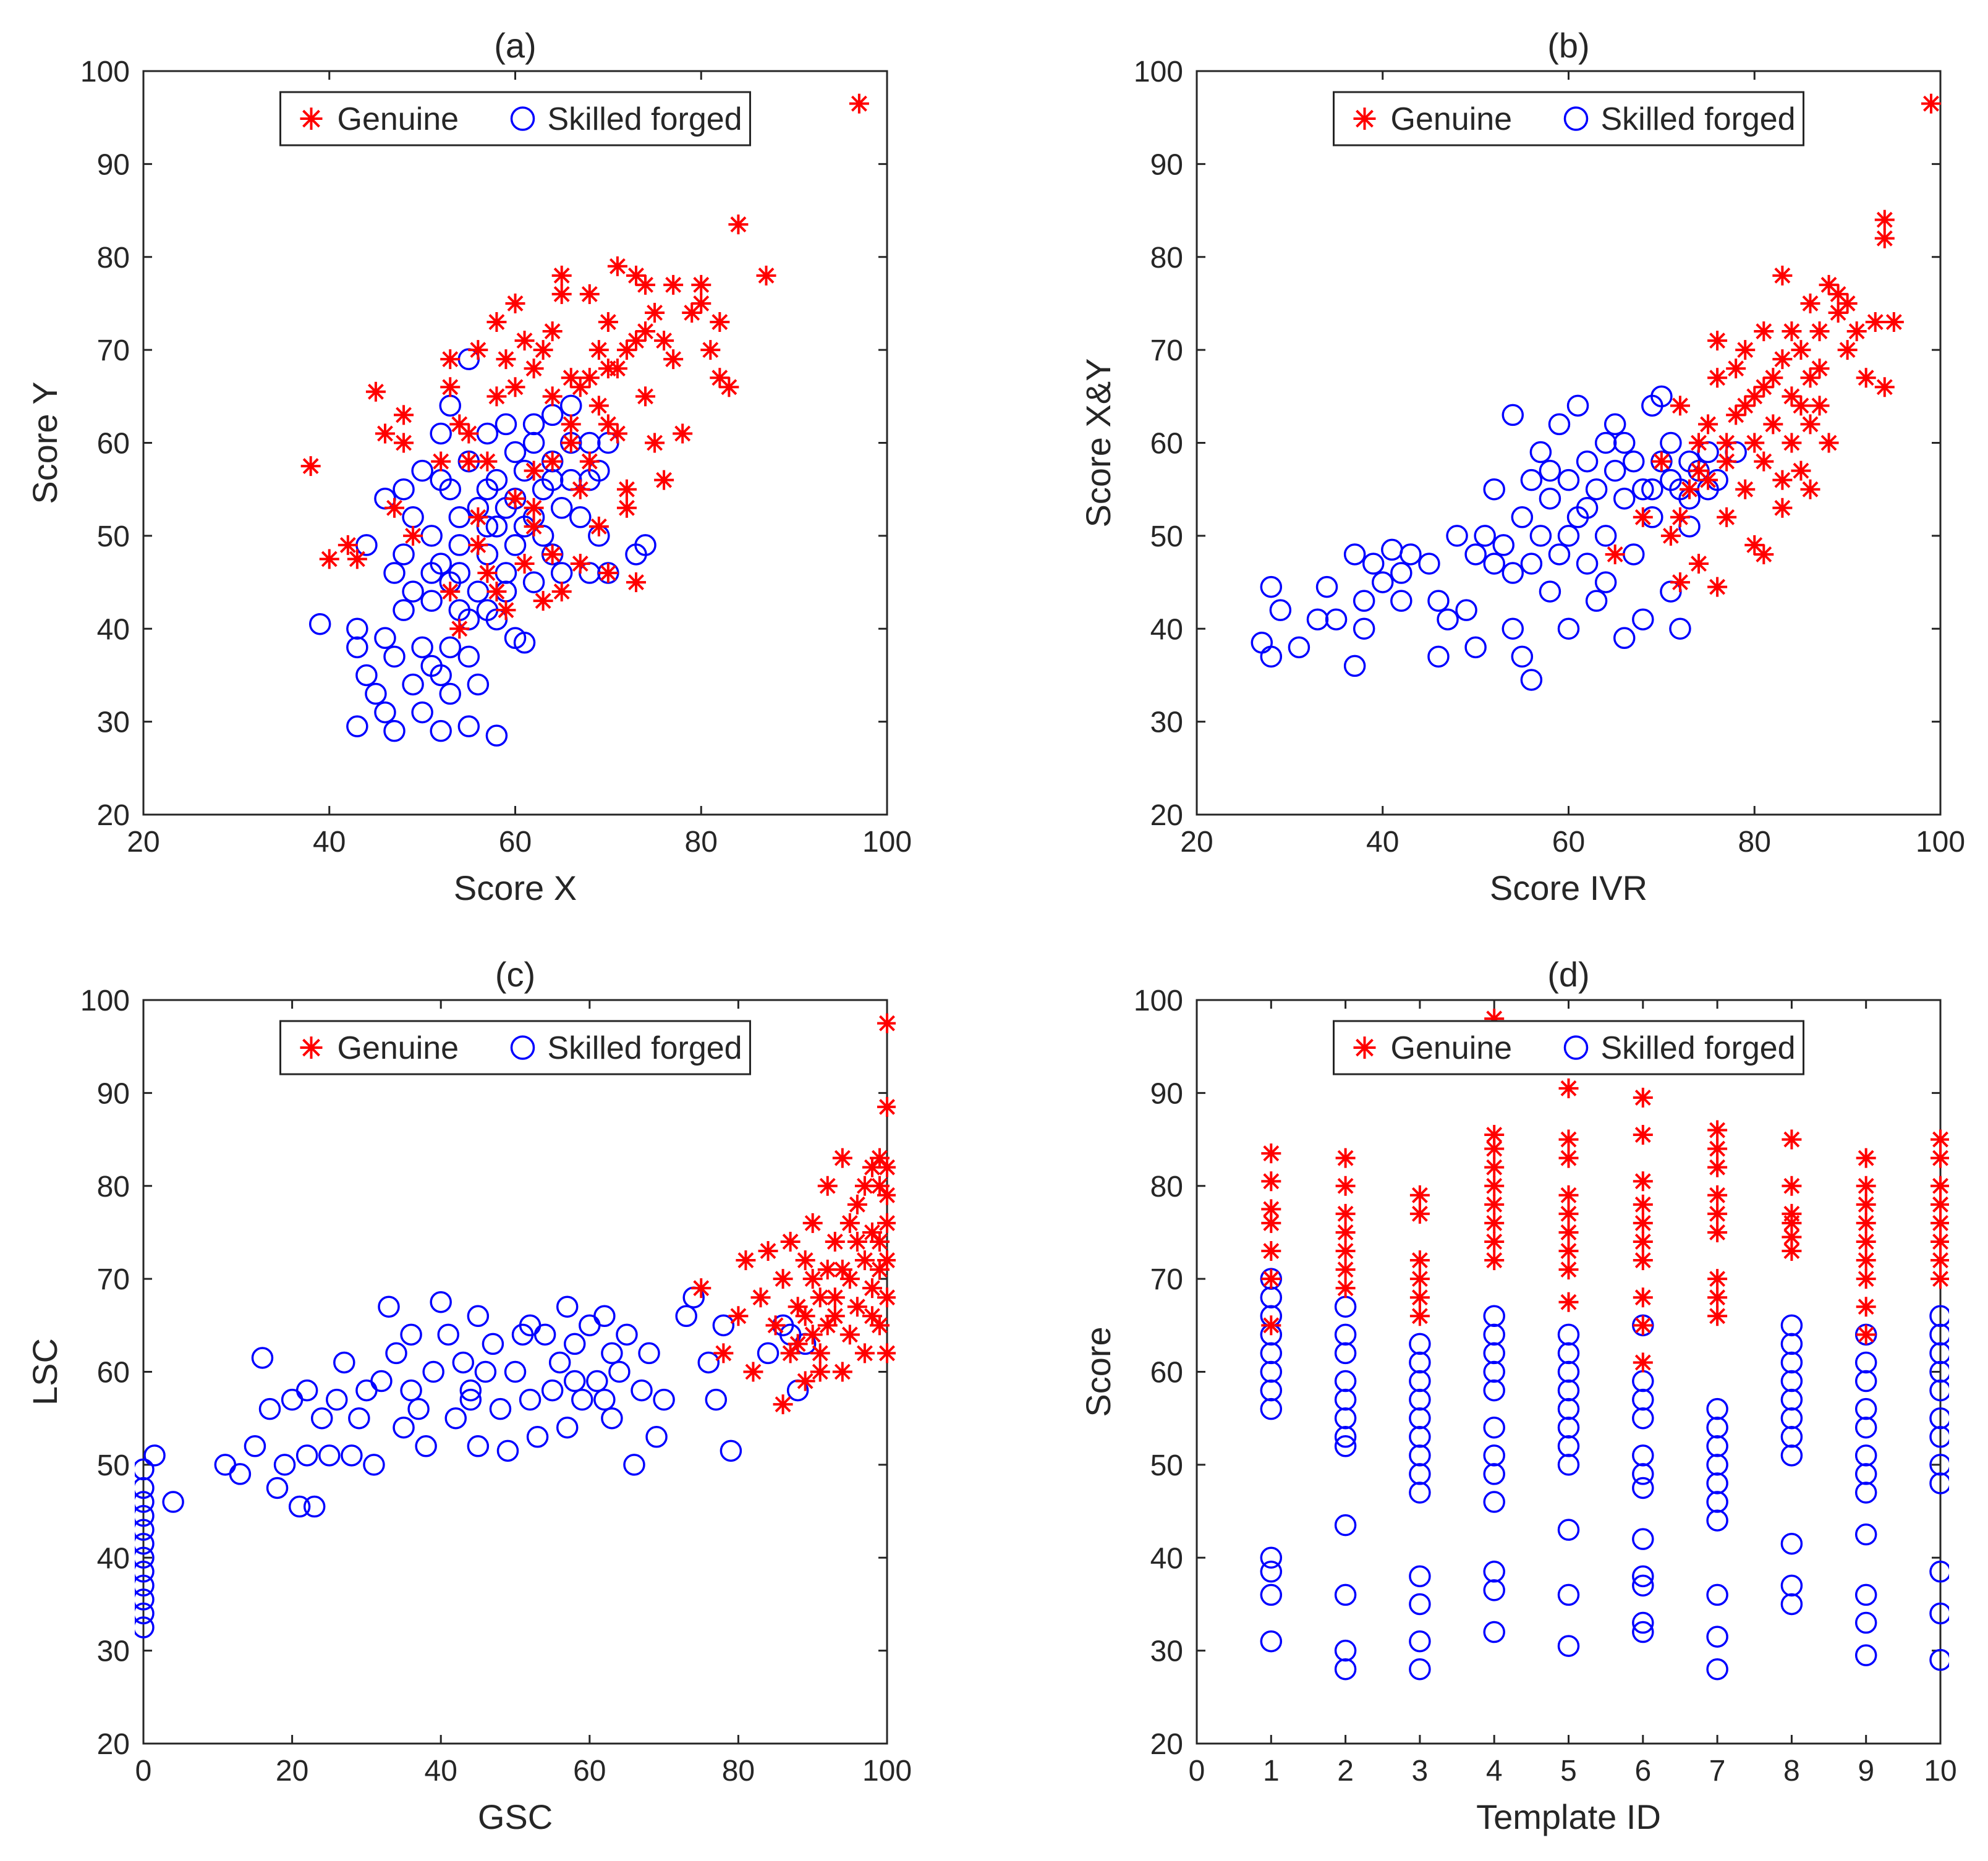 The image size is (1988, 1861). What do you see at coordinates (1196, 842) in the screenshot?
I see `x-tick-label: 20` at bounding box center [1196, 842].